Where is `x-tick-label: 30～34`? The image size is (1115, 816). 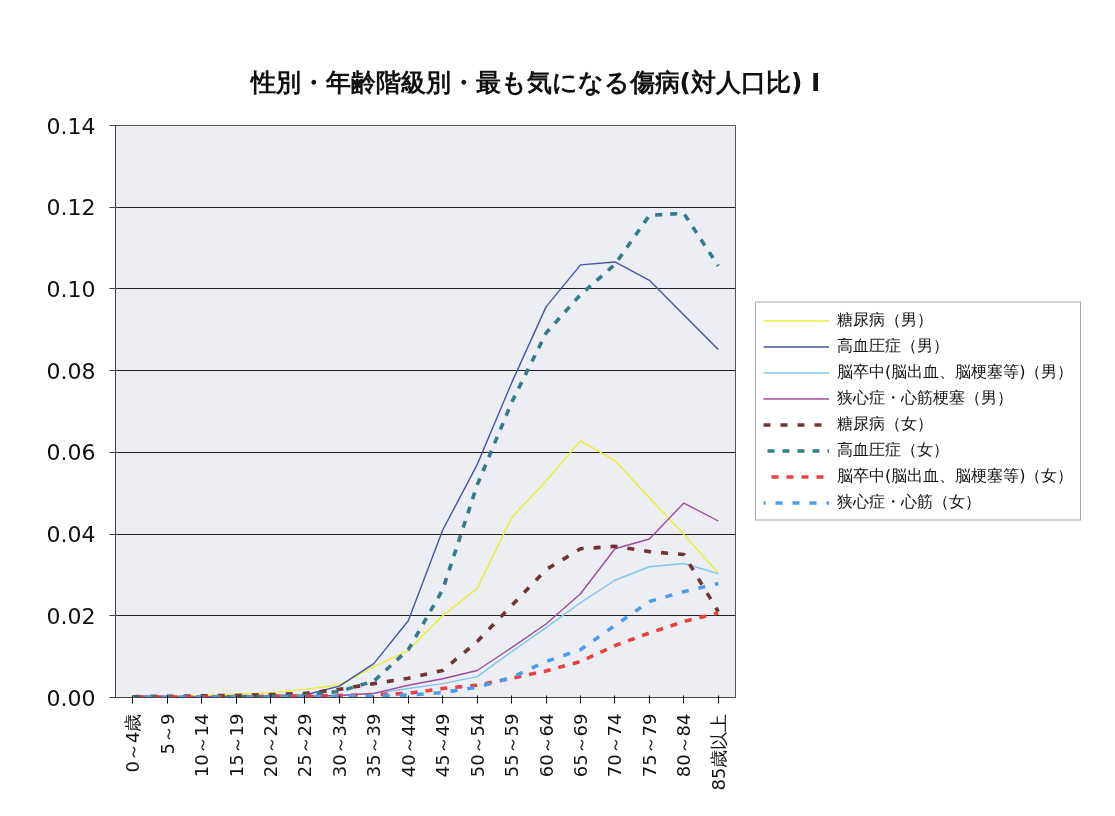 x-tick-label: 30～34 is located at coordinates (339, 745).